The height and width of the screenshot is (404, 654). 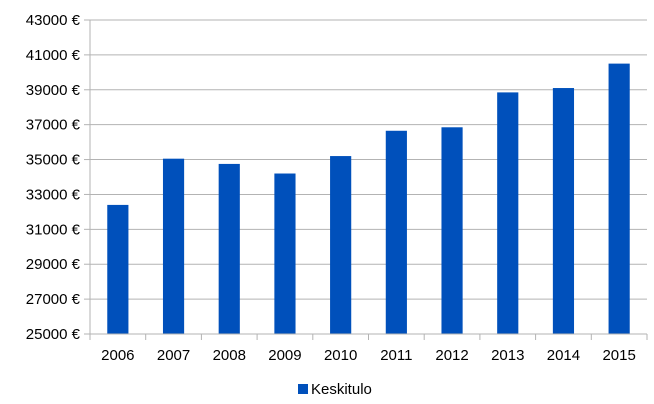 I want to click on bar-2009, so click(x=285, y=253).